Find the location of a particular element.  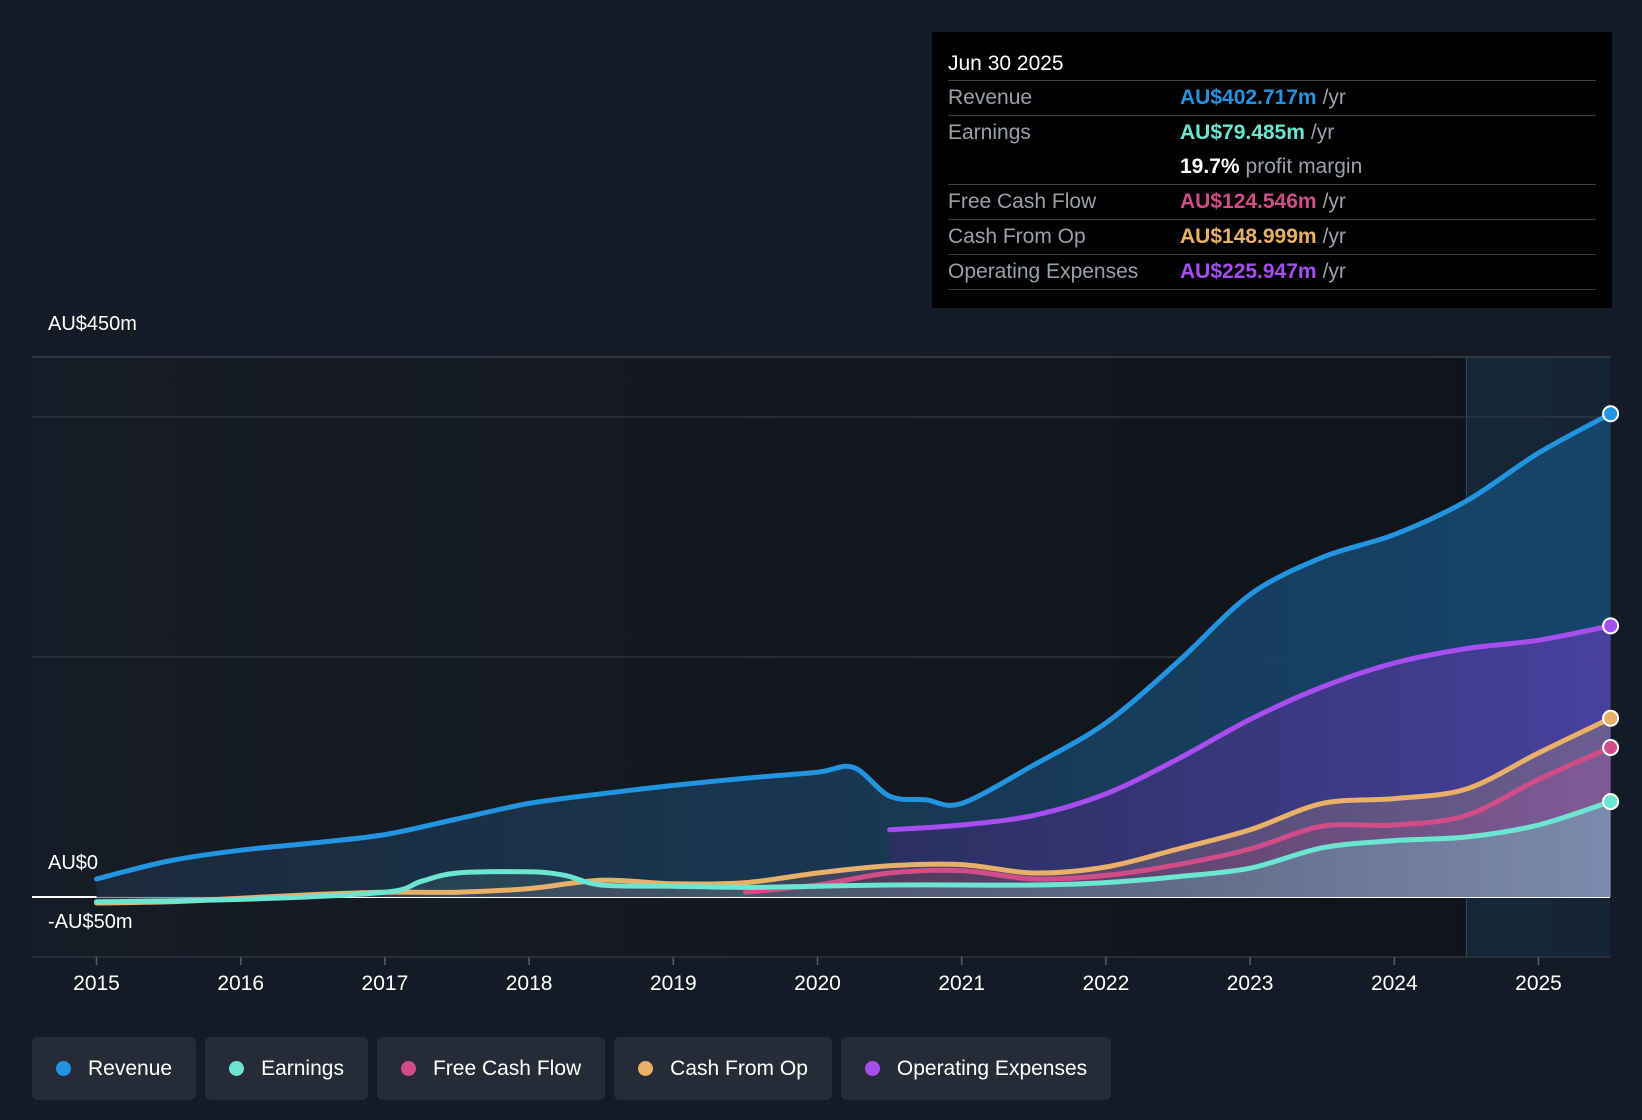

tooltip-row-cash-from-op: Cash From Op AU$148.999m /yr is located at coordinates (1272, 236).